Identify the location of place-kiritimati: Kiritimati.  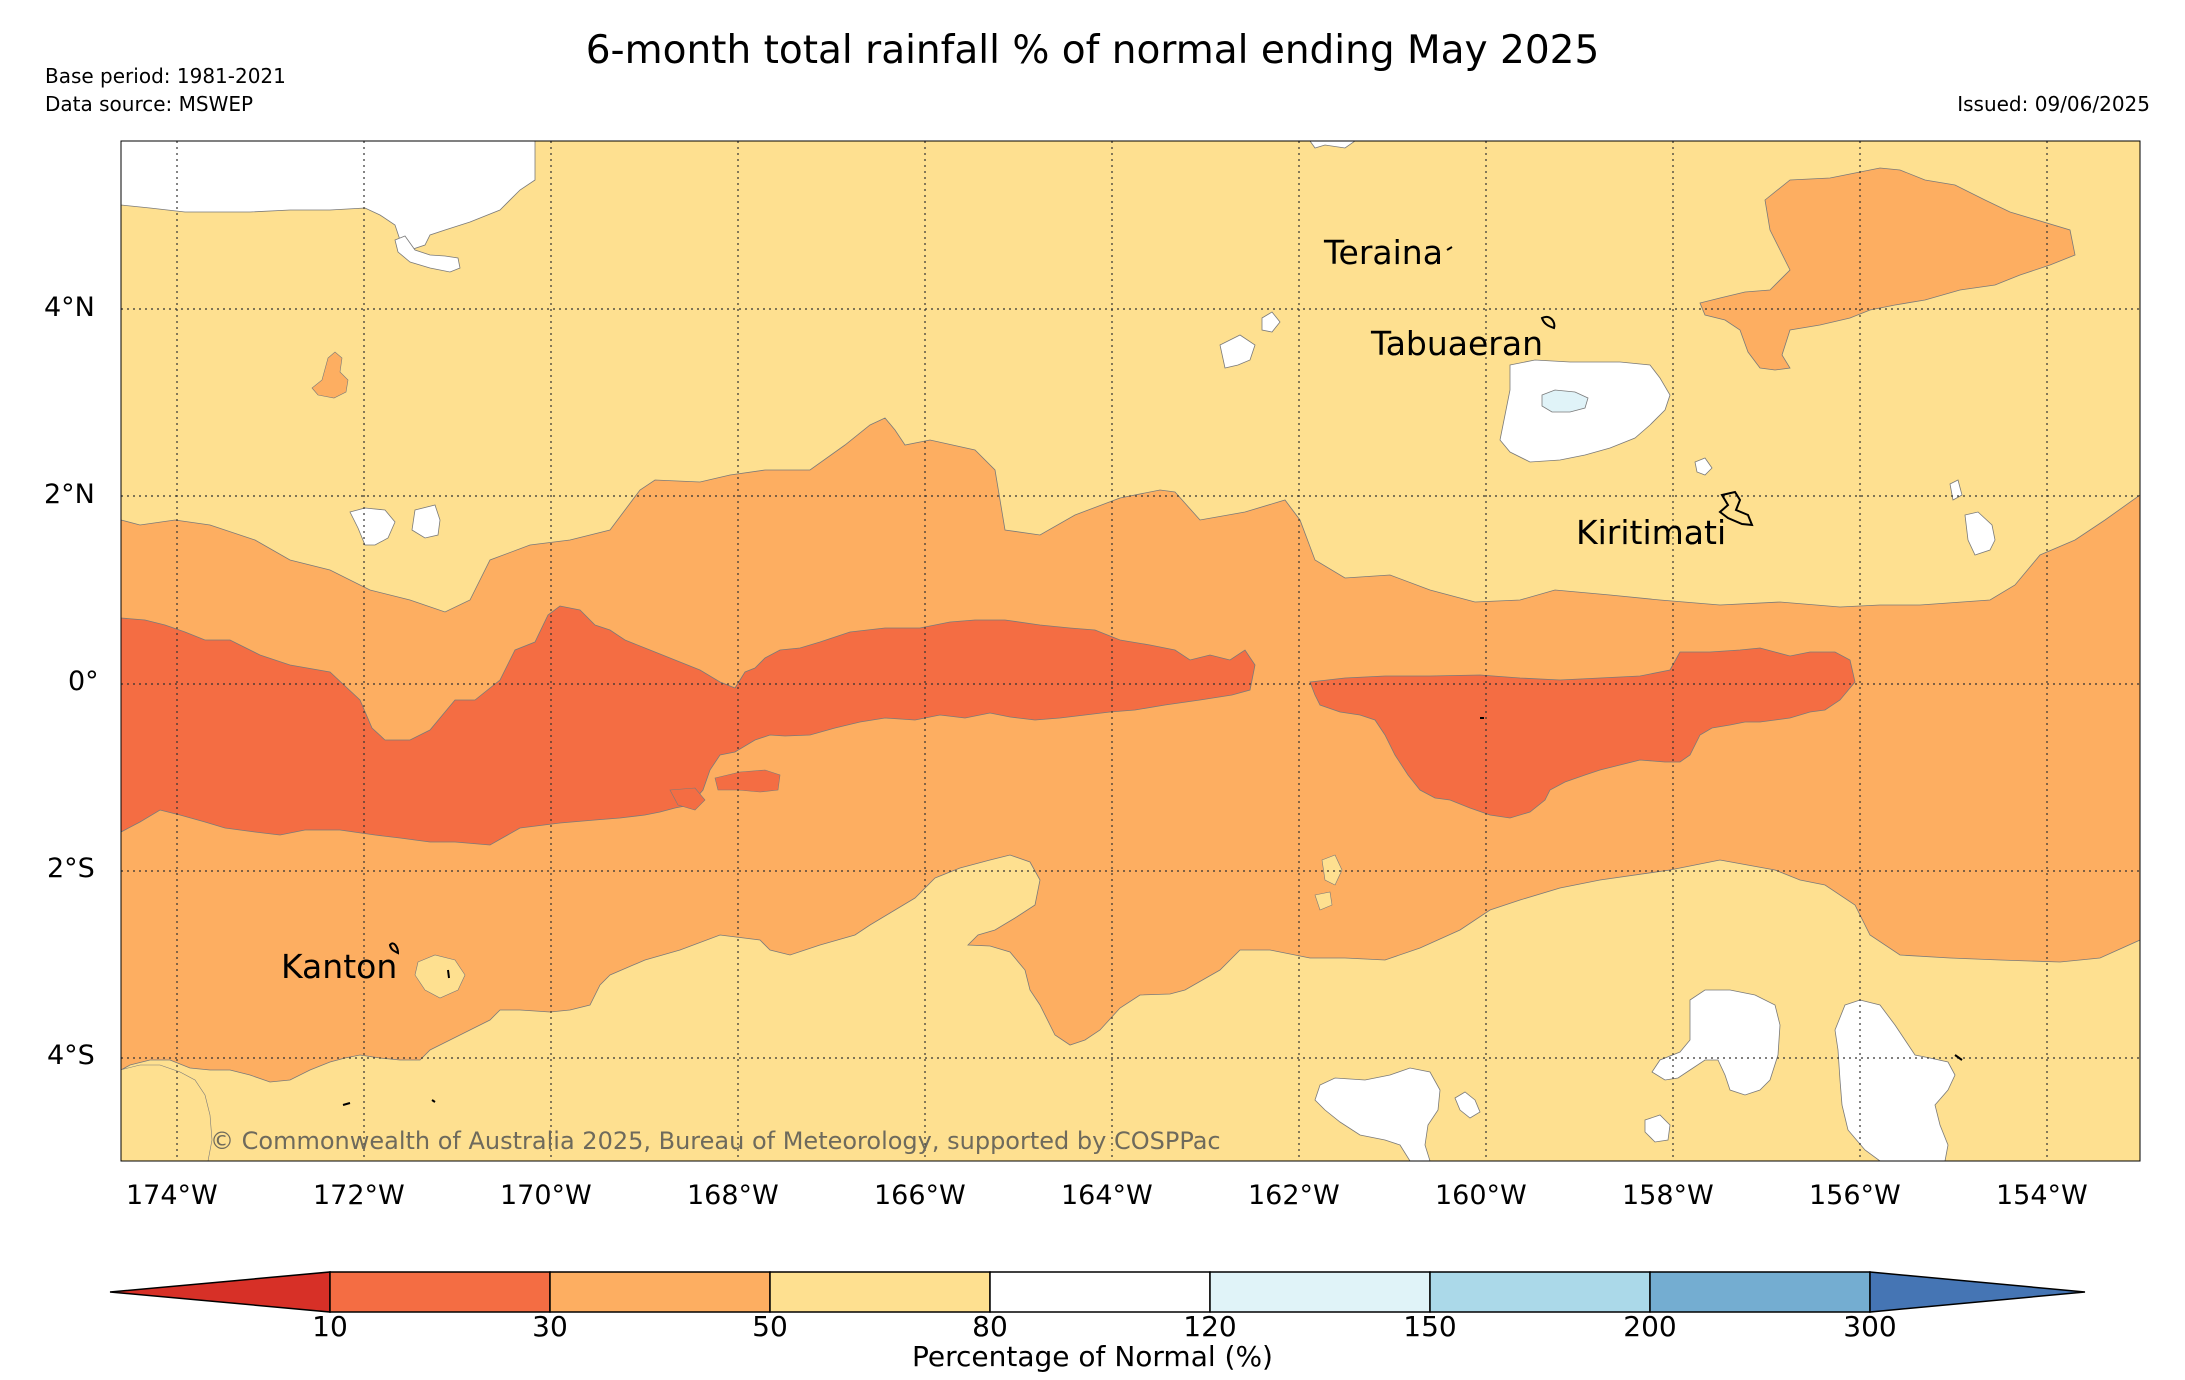
(1651, 532).